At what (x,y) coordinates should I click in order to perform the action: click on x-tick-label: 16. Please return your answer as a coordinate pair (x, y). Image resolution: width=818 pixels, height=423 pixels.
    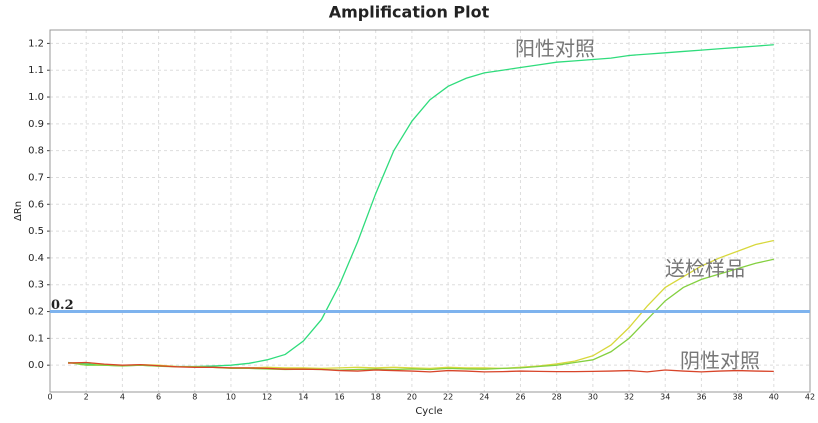
    Looking at the image, I should click on (339, 397).